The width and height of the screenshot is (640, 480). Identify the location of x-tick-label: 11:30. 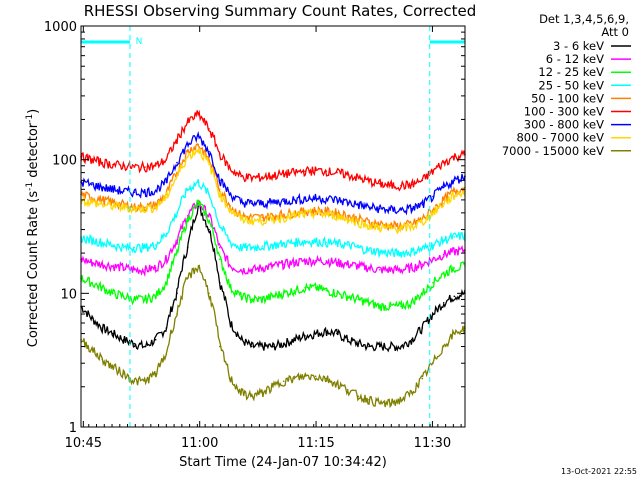
(432, 443).